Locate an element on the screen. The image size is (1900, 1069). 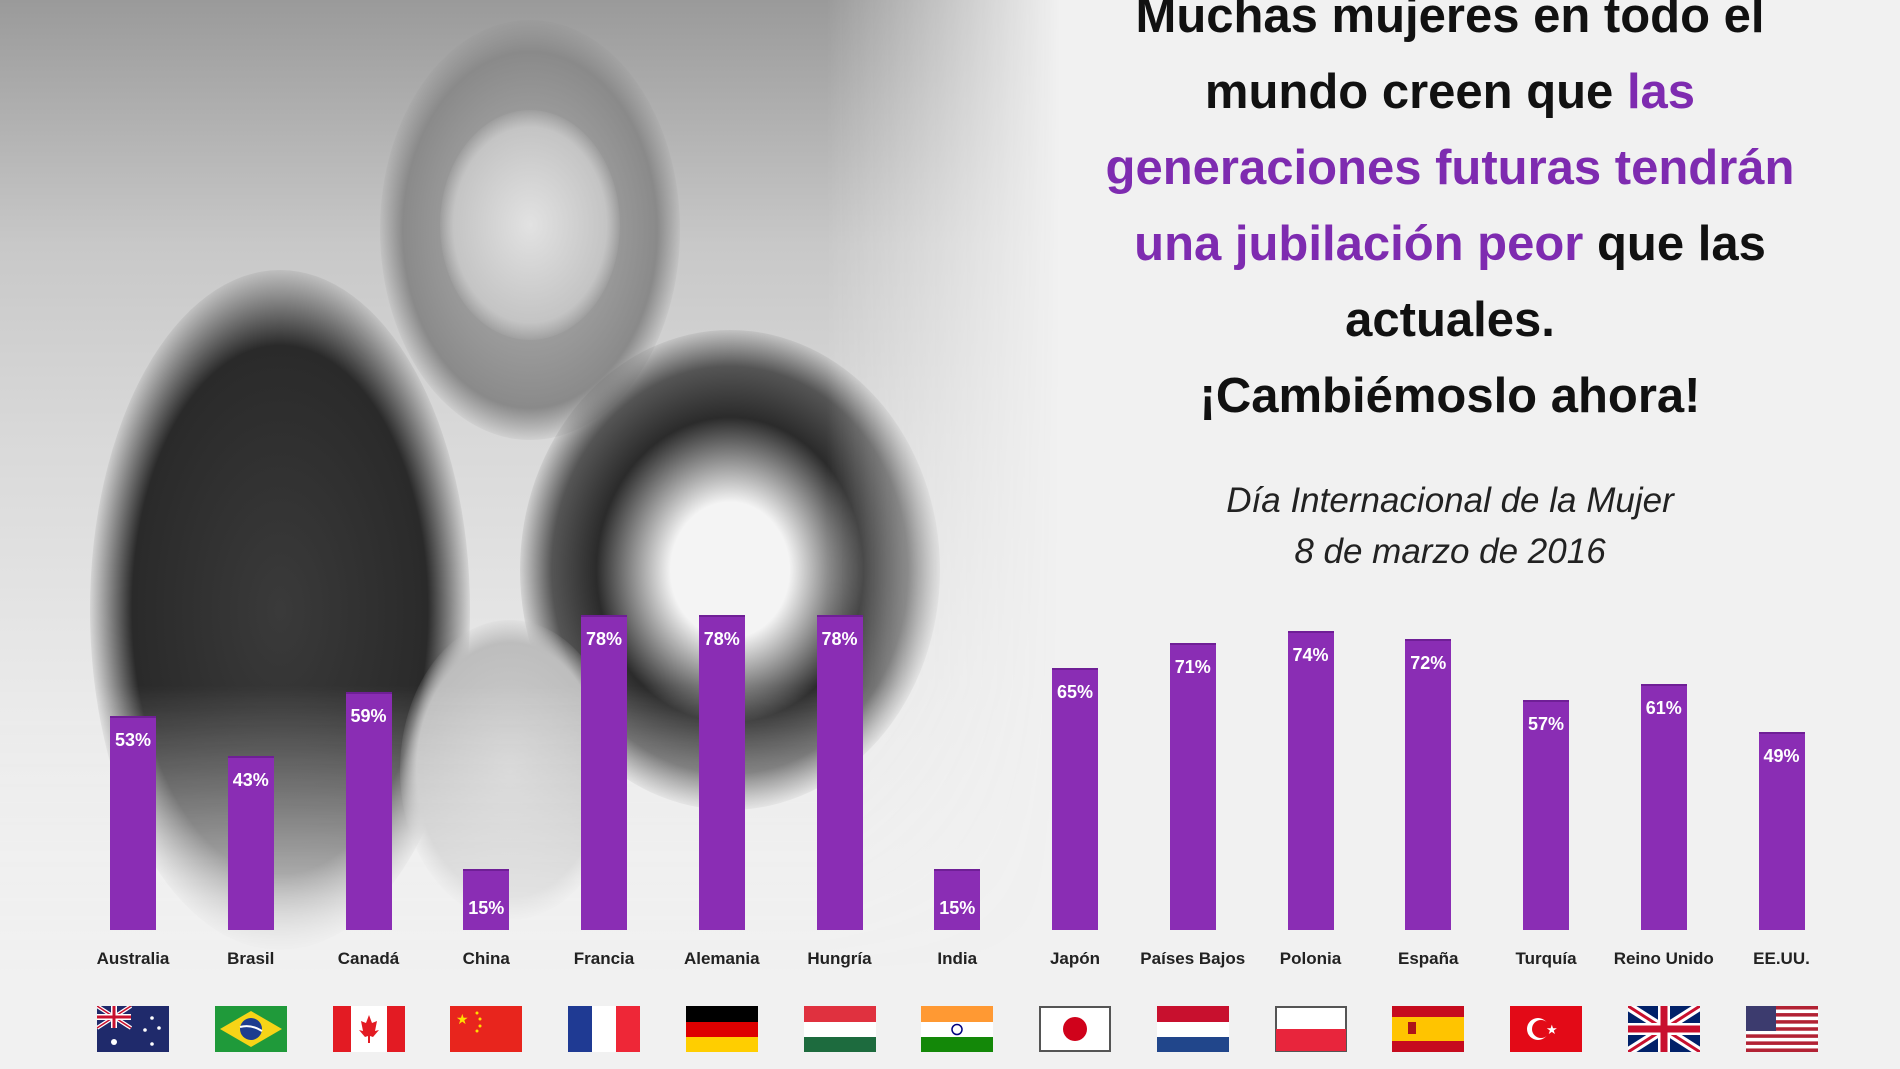
headline-line-5: actuales. is located at coordinates (1450, 320).